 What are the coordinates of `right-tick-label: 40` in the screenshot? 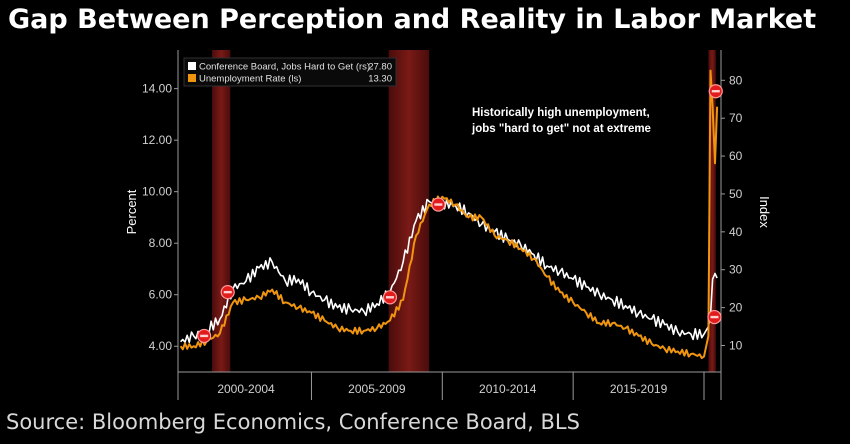 It's located at (736, 232).